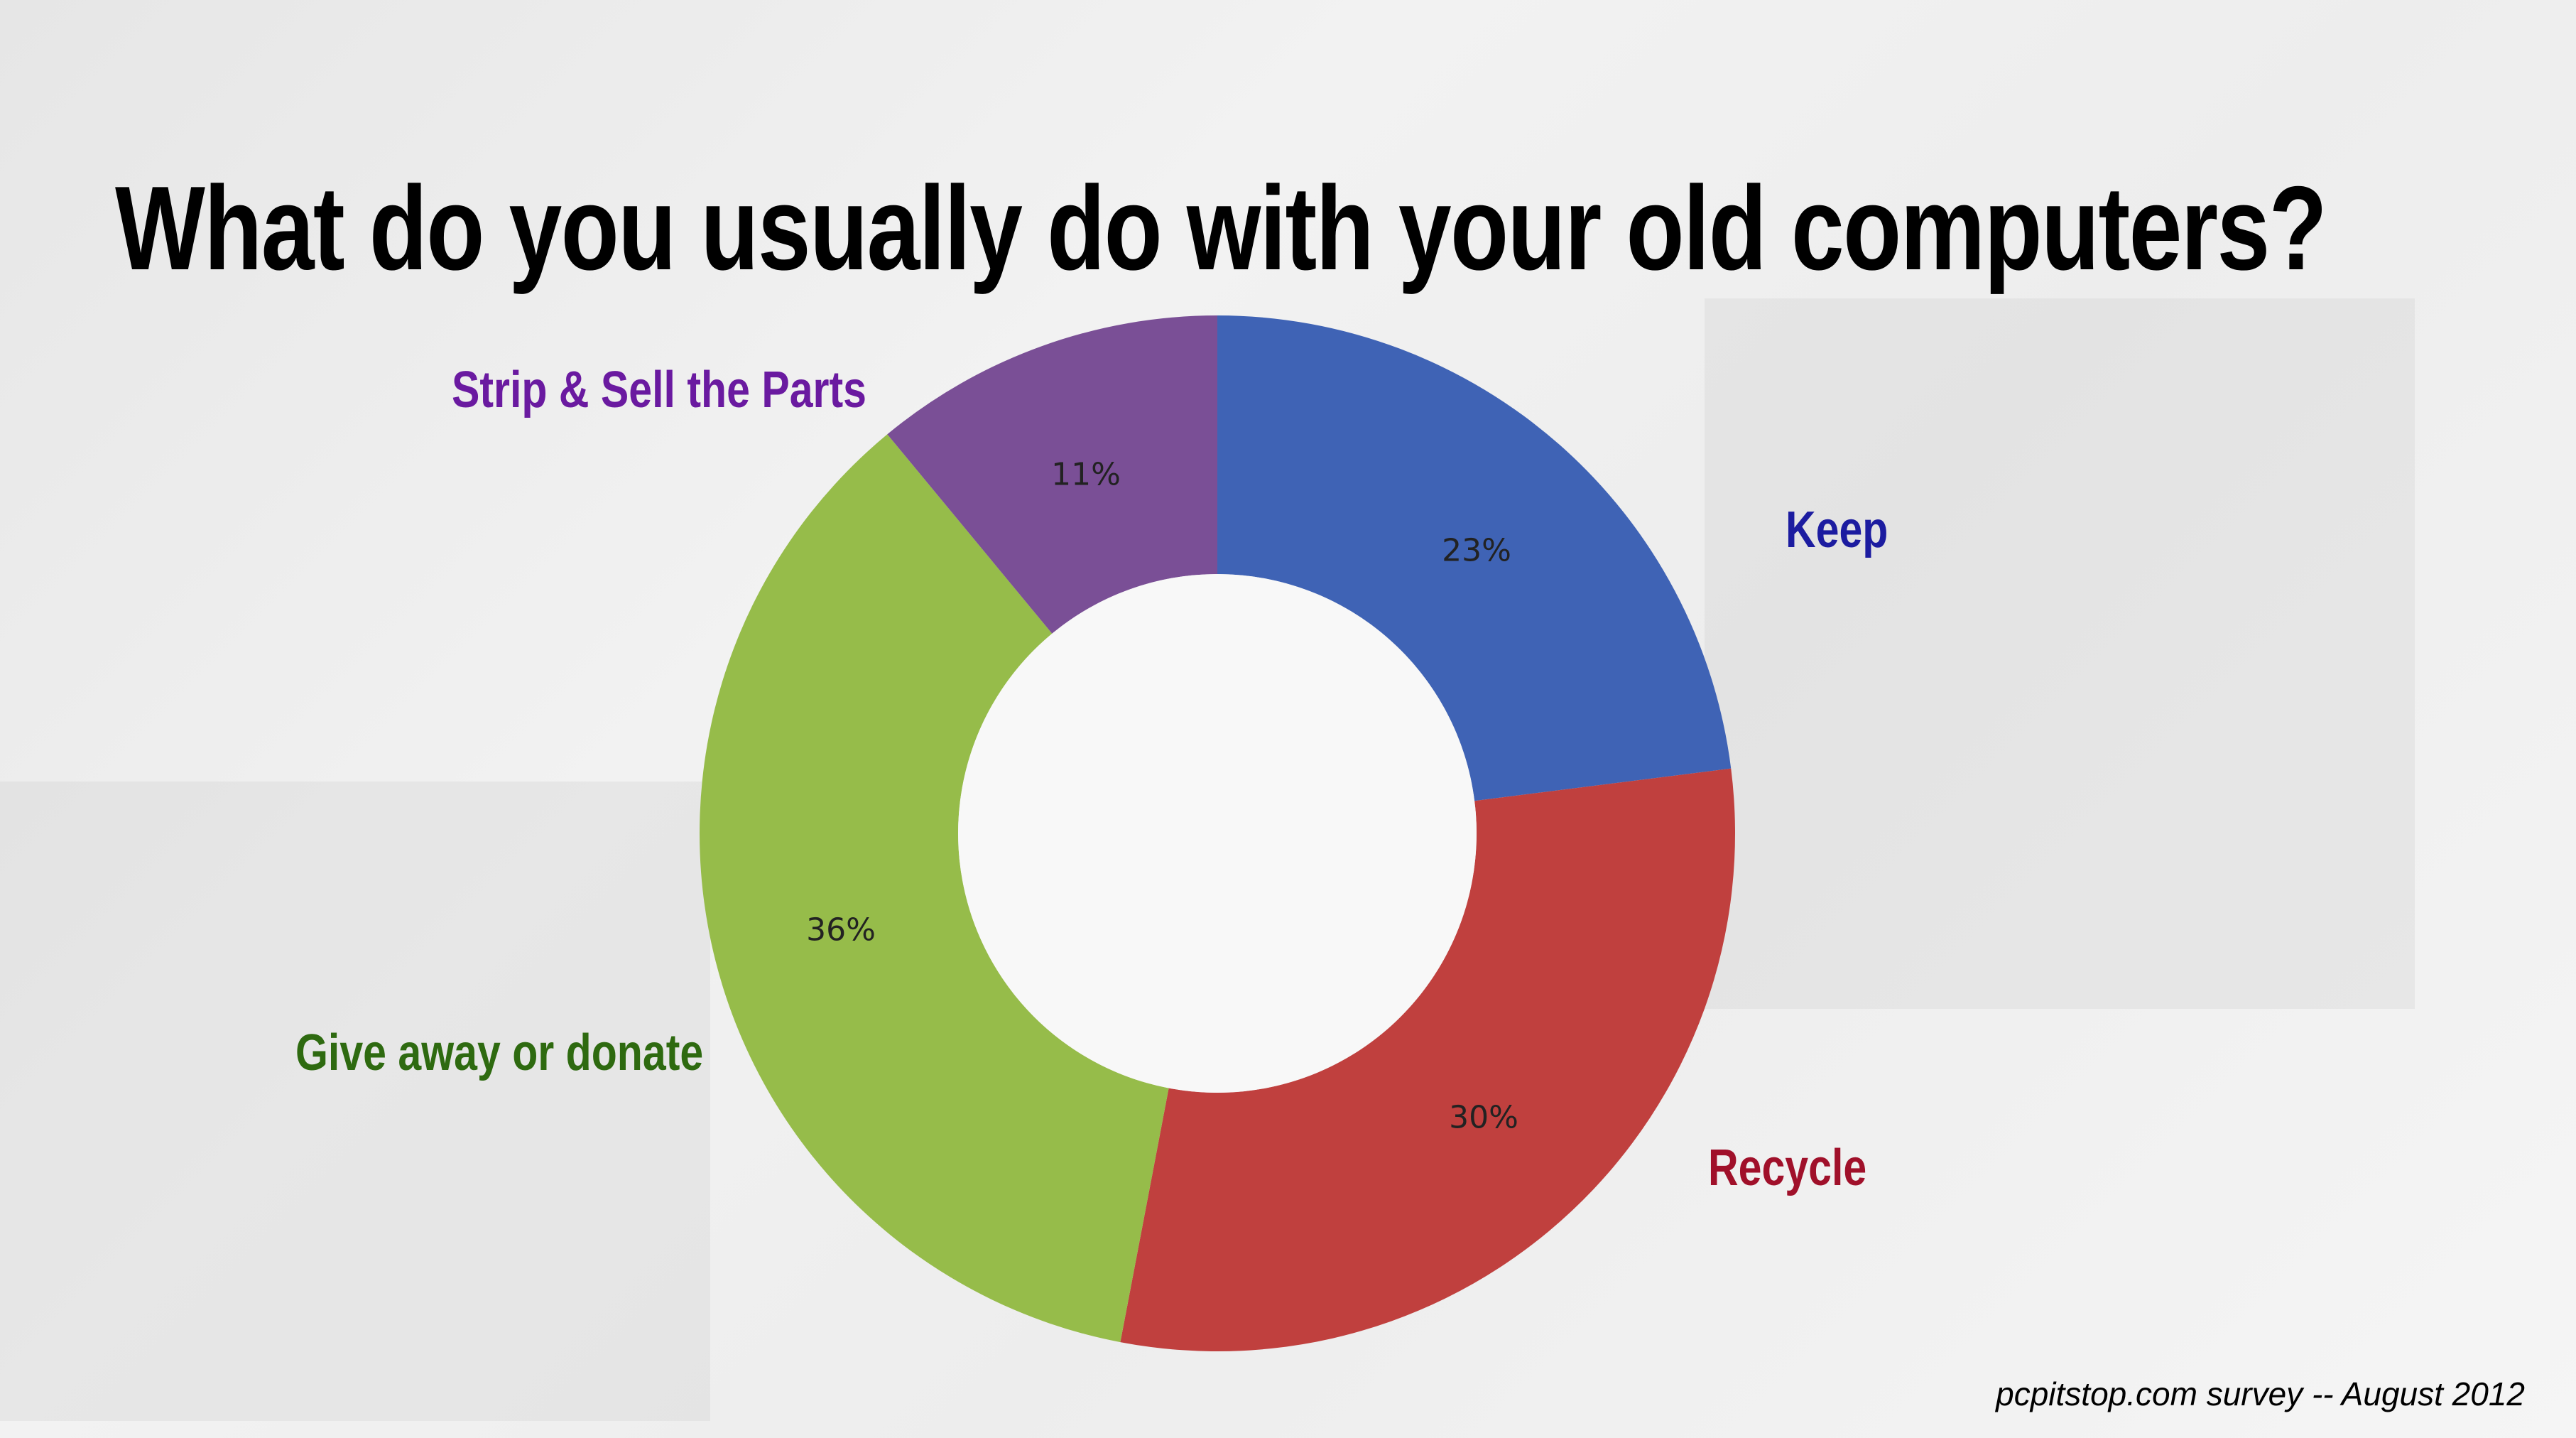 This screenshot has height=1438, width=2576. What do you see at coordinates (935, 889) in the screenshot?
I see `slice-give-away-or-donate` at bounding box center [935, 889].